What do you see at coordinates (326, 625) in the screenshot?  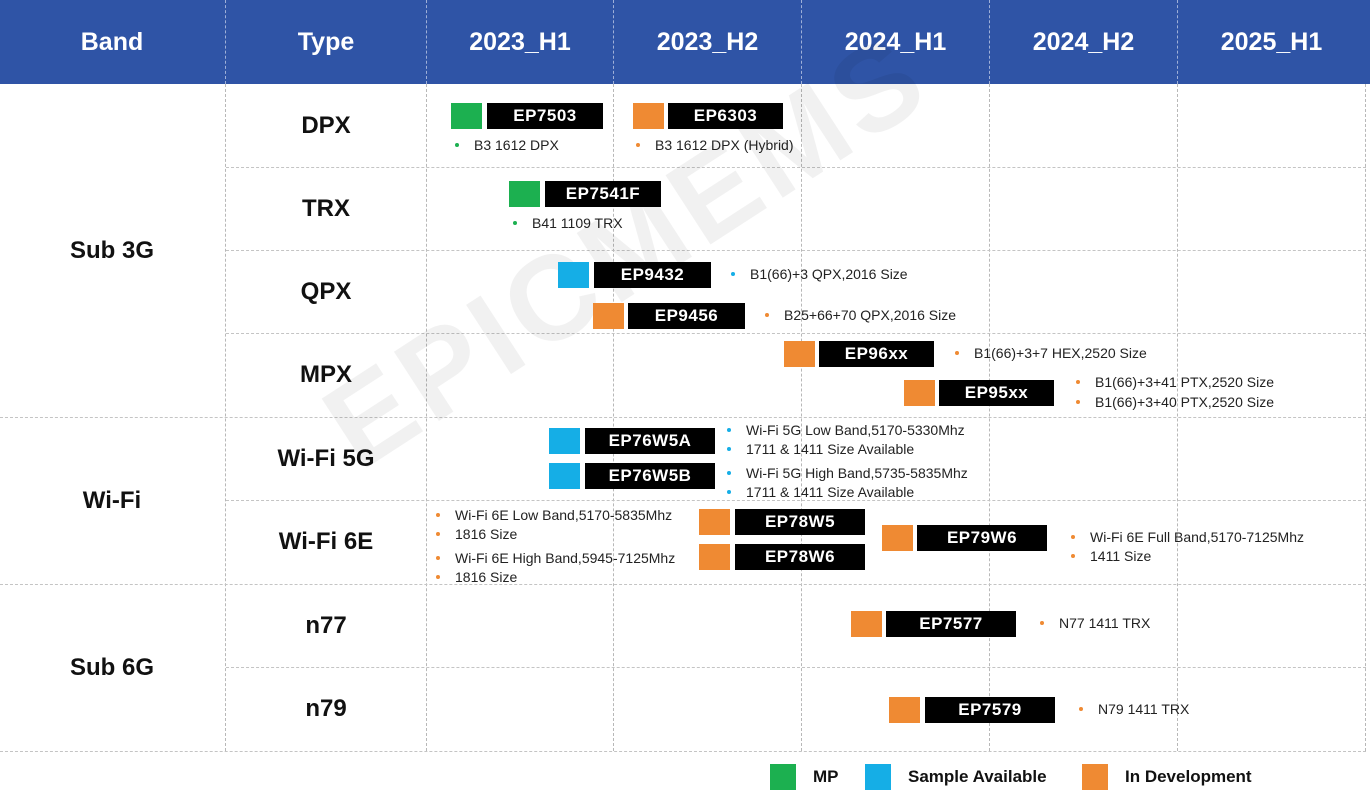 I see `type-label-n77: n77` at bounding box center [326, 625].